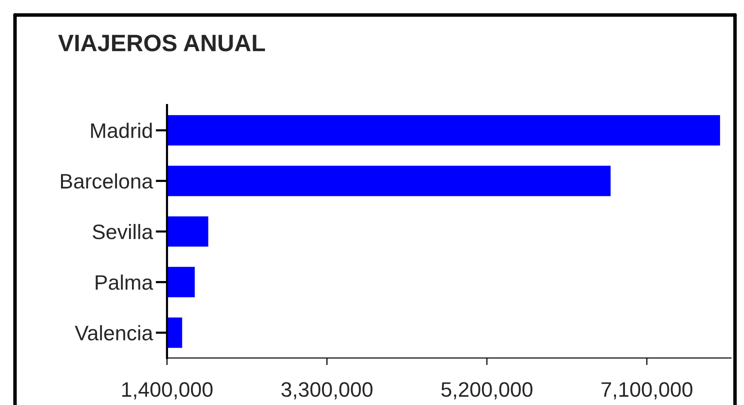 Image resolution: width=744 pixels, height=405 pixels. Describe the element at coordinates (161, 43) in the screenshot. I see `chart-title: VIAJEROS ANUAL` at that location.